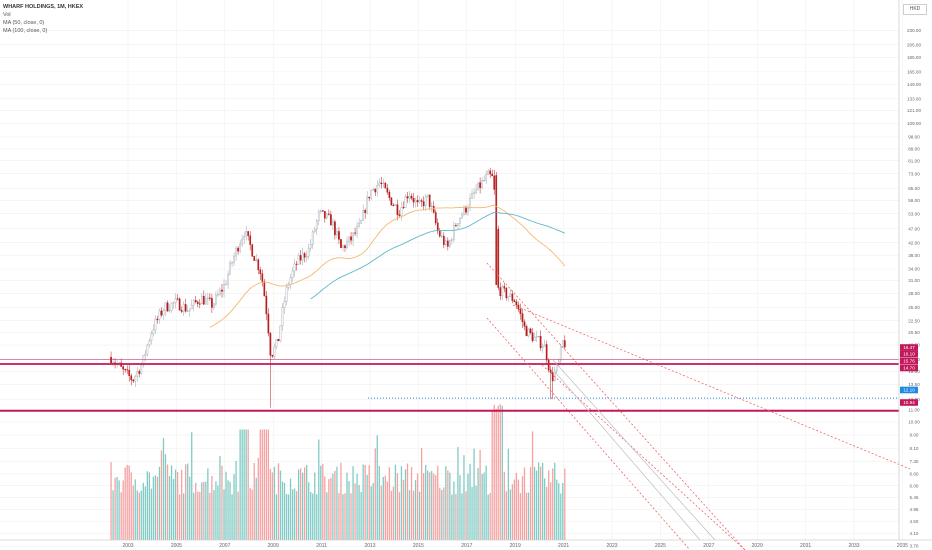 The height and width of the screenshot is (550, 932). I want to click on volume-bars, so click(338, 472).